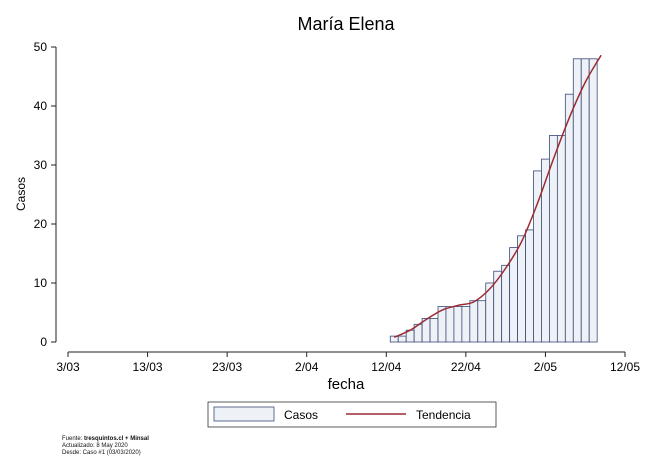 The image size is (646, 470). Describe the element at coordinates (68, 367) in the screenshot. I see `x-tick-label: 3/03` at that location.